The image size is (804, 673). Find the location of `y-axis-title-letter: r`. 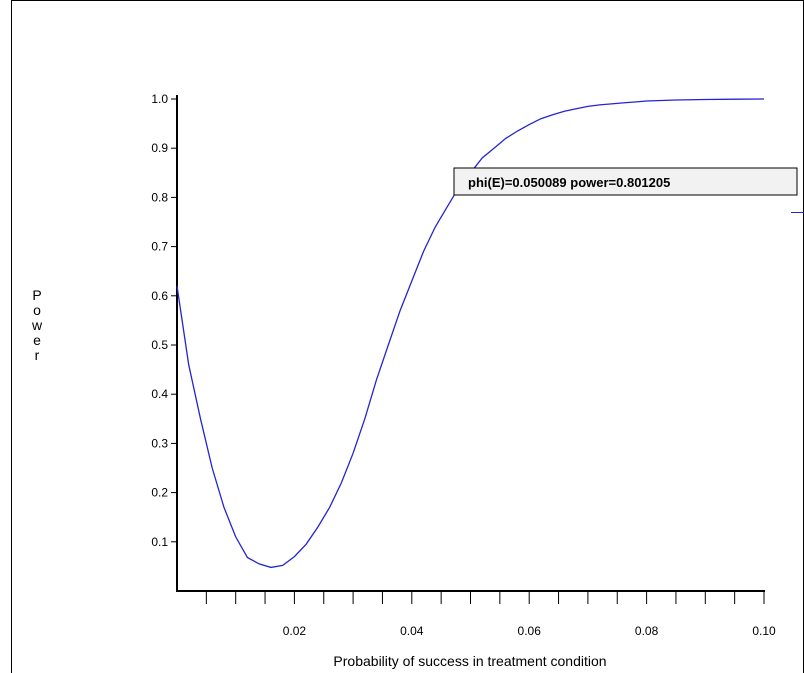

y-axis-title-letter: r is located at coordinates (37, 355).